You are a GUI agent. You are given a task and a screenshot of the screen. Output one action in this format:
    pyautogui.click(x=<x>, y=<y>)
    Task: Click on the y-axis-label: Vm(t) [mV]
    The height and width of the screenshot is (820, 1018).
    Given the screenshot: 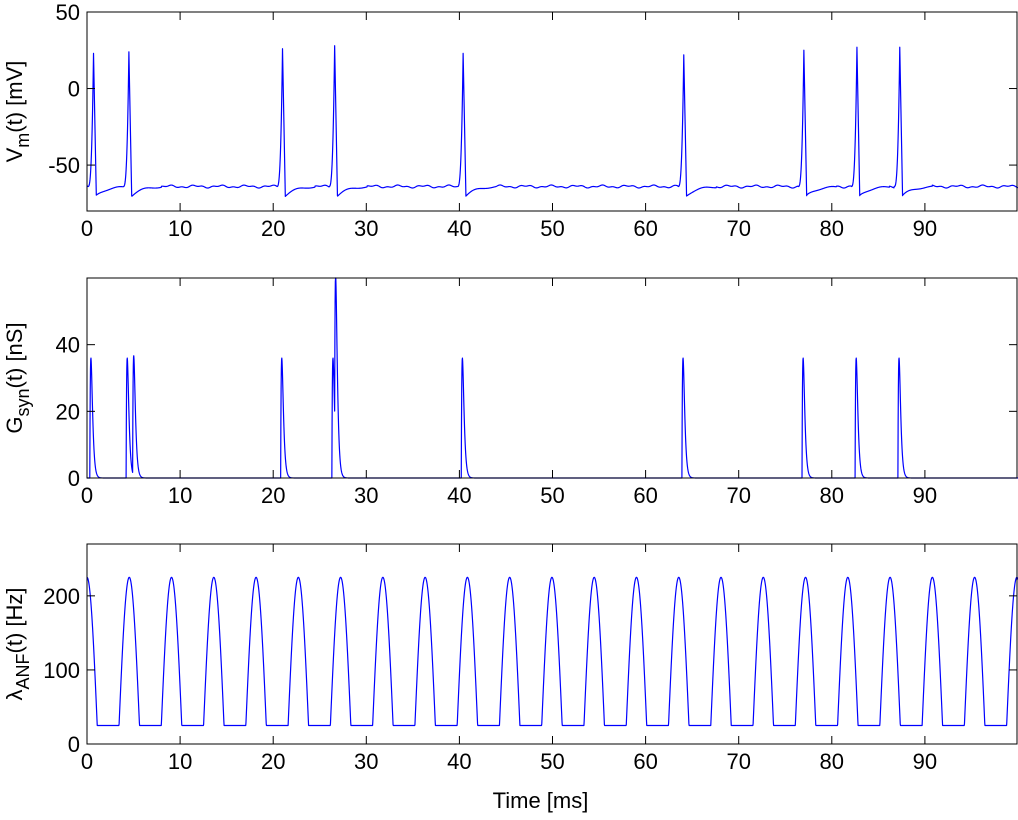 What is the action you would take?
    pyautogui.click(x=17, y=112)
    